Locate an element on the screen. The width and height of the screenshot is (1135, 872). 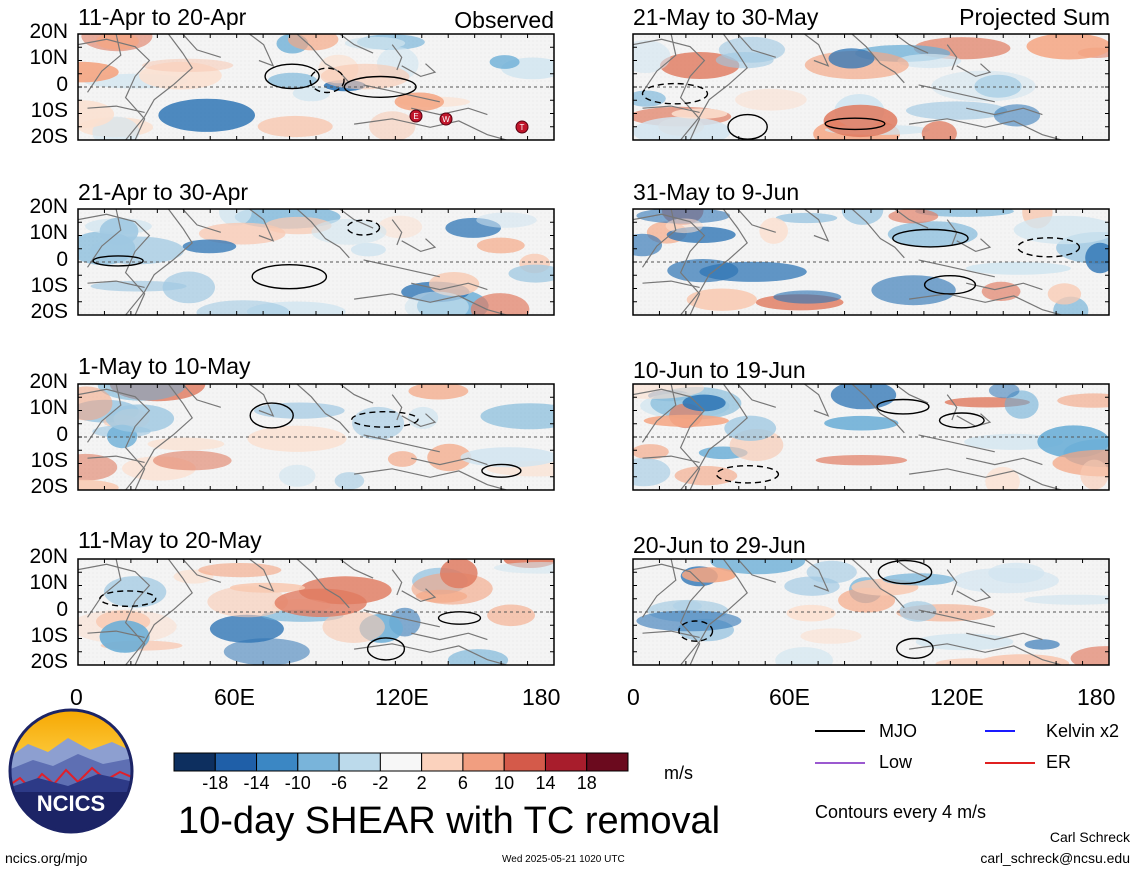
mjo-legend-label: MJO is located at coordinates (898, 731).